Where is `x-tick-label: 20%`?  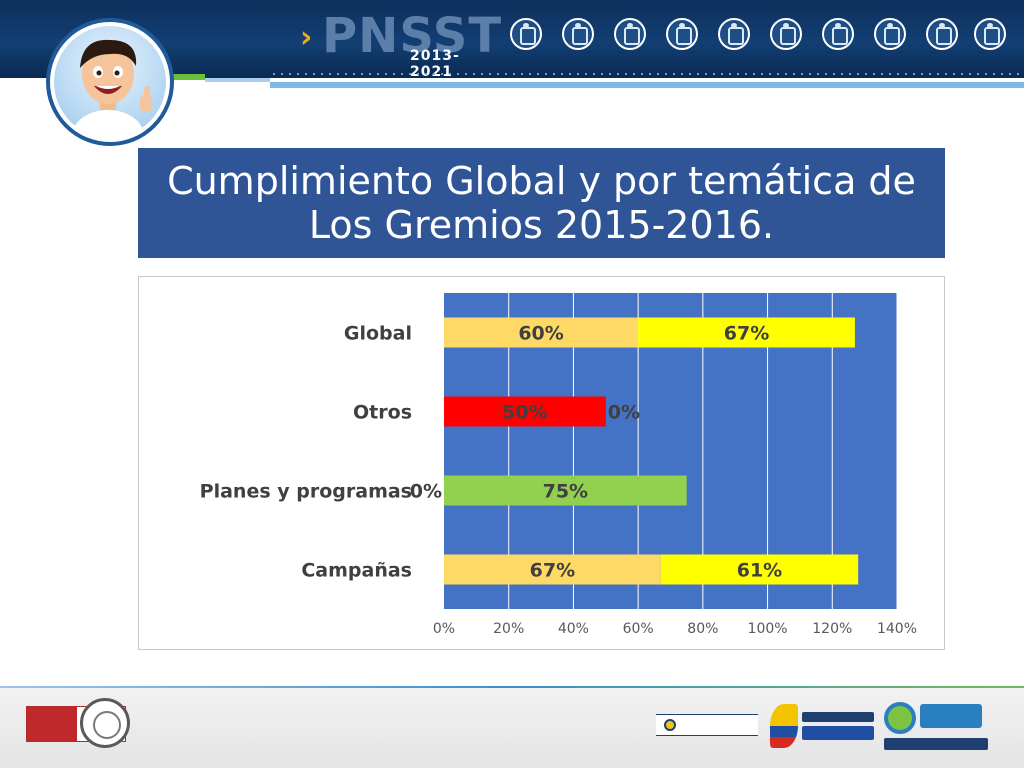
x-tick-label: 20% is located at coordinates (508, 629).